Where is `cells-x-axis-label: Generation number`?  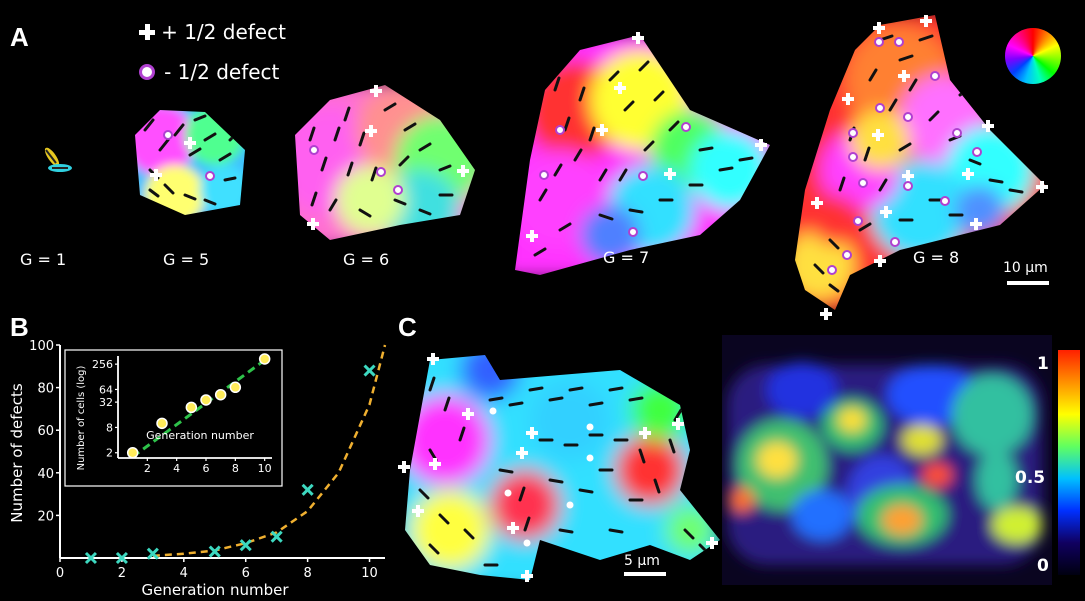
cells-x-axis-label: Generation number is located at coordinates (200, 435).